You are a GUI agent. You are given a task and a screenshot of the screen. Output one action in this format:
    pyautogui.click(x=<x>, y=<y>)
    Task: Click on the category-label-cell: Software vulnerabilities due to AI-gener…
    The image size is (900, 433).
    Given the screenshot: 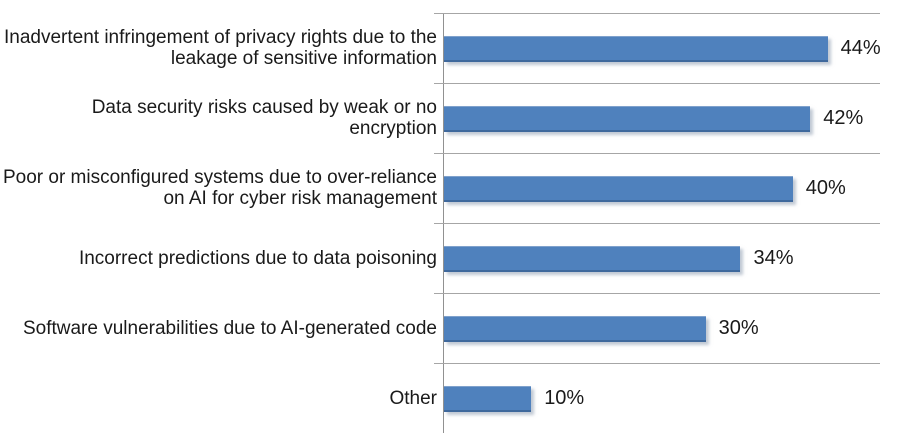 What is the action you would take?
    pyautogui.click(x=221, y=328)
    